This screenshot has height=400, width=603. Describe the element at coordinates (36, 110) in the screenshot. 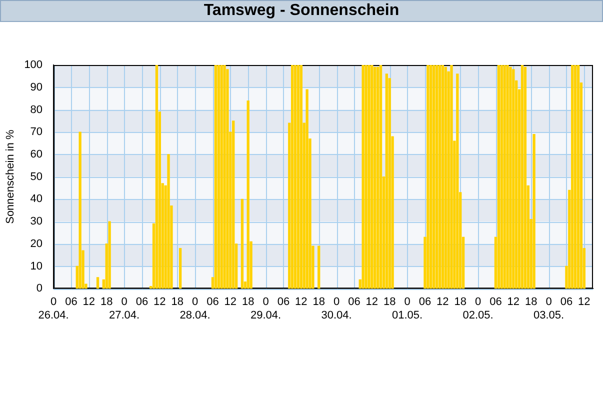

I see `y-tick-label: 80` at that location.